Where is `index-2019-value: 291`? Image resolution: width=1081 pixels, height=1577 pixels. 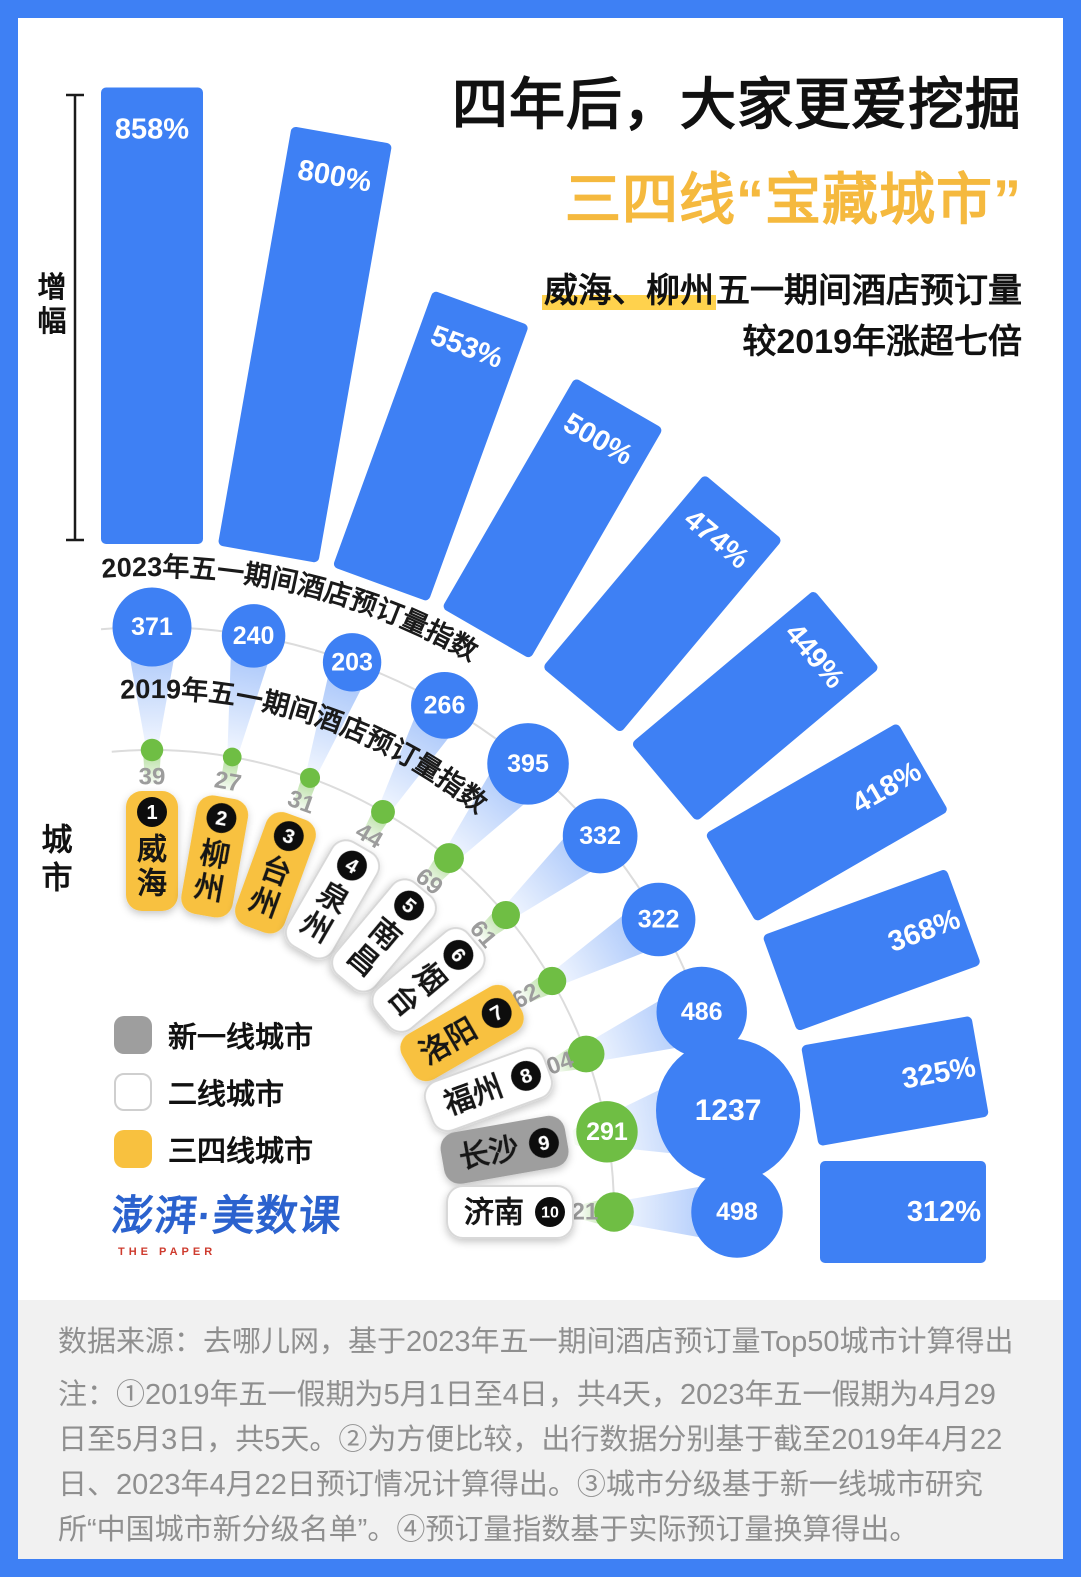
index-2019-value: 291 is located at coordinates (607, 1132).